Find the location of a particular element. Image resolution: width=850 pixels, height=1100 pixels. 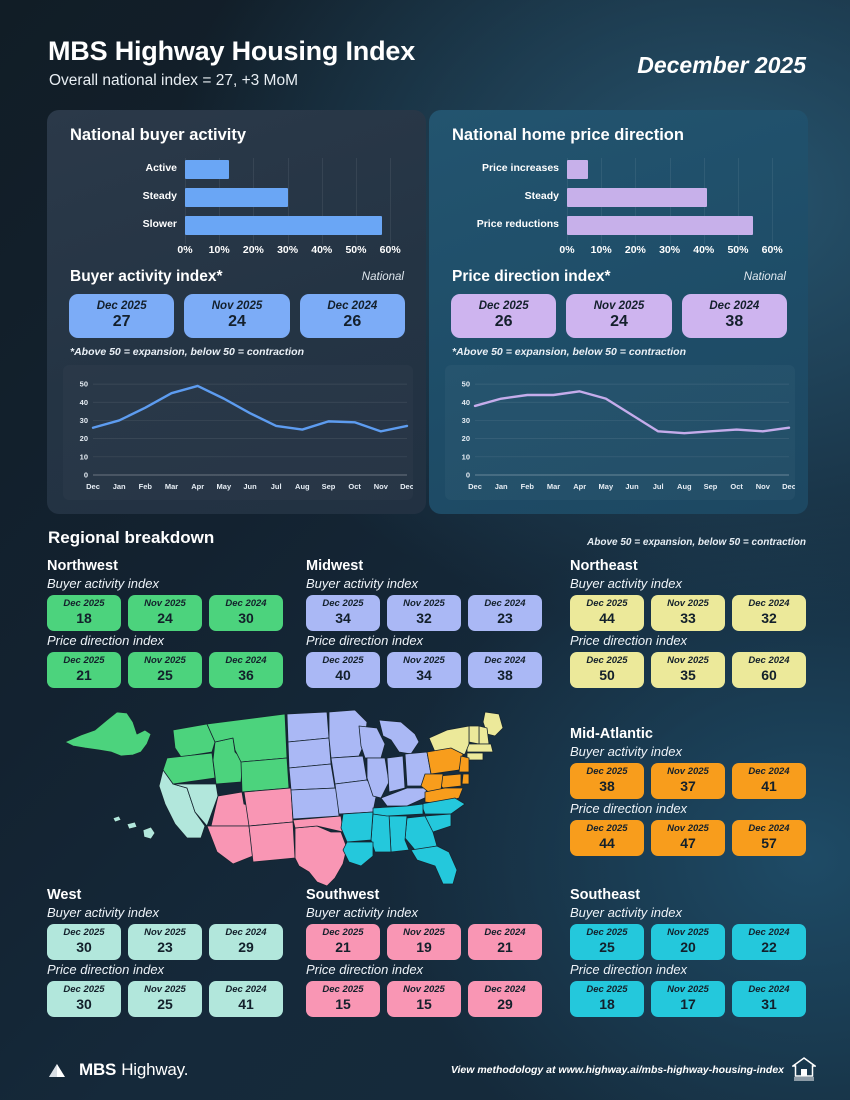

metric-value: 15 is located at coordinates (424, 1004).